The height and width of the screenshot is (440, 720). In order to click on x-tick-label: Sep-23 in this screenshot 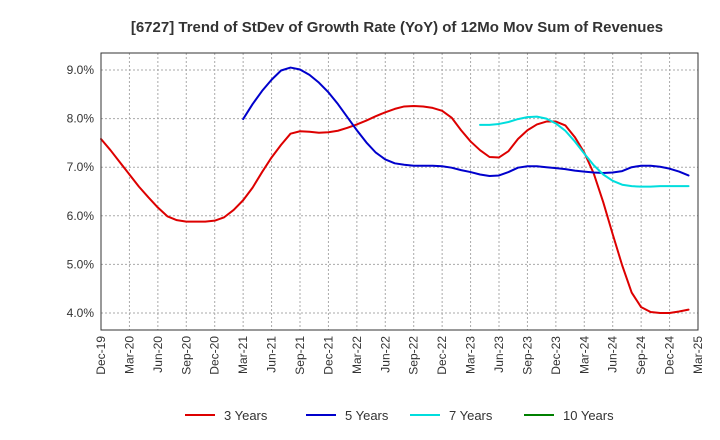, I will do `click(527, 355)`.